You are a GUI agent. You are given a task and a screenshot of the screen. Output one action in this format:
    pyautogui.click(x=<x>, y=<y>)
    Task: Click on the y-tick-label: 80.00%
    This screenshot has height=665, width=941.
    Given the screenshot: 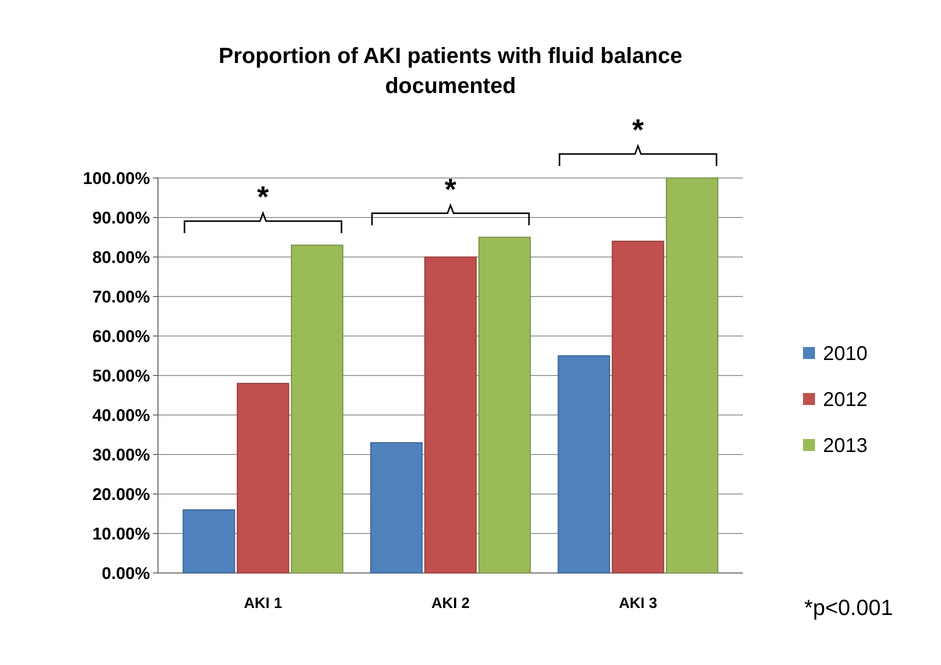 What is the action you would take?
    pyautogui.click(x=121, y=257)
    